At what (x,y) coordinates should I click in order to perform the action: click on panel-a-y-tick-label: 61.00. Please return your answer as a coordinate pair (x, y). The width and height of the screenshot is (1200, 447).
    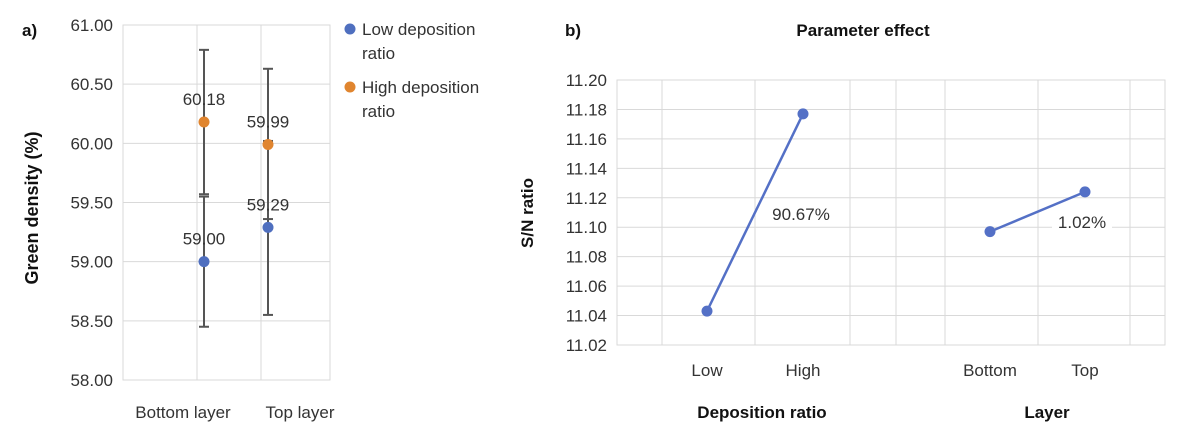
    Looking at the image, I should click on (91, 25).